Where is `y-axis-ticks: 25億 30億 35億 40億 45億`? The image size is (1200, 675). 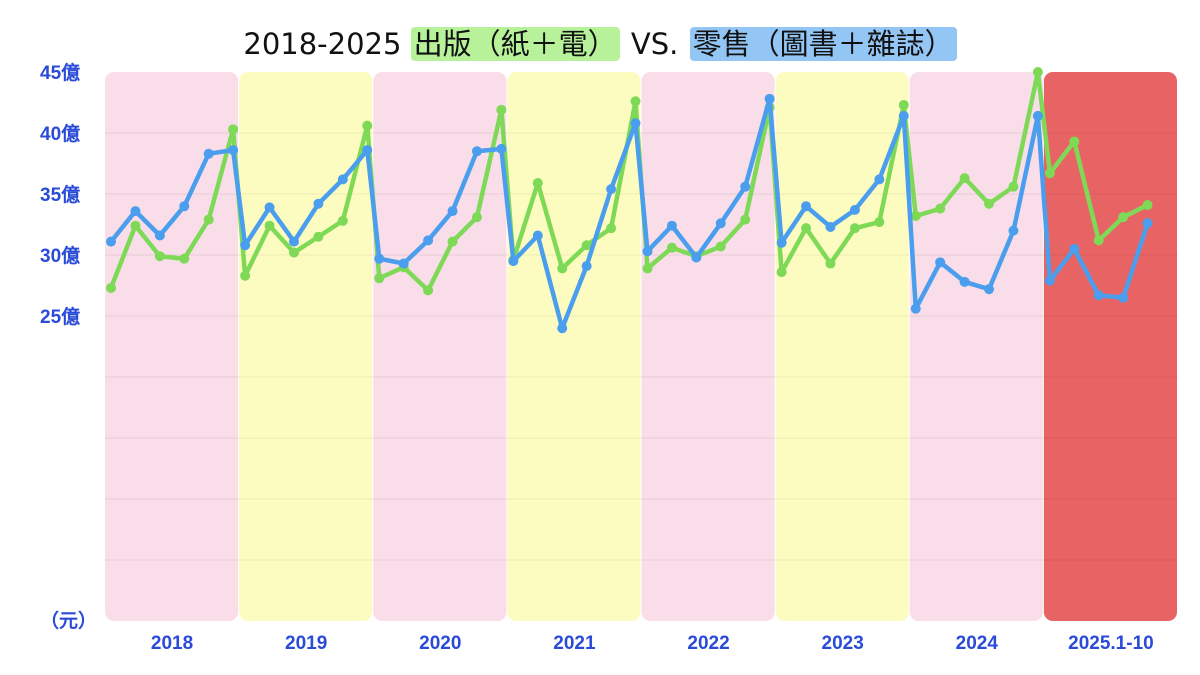
y-axis-ticks: 25億 30億 35億 40億 45億 is located at coordinates (60, 194).